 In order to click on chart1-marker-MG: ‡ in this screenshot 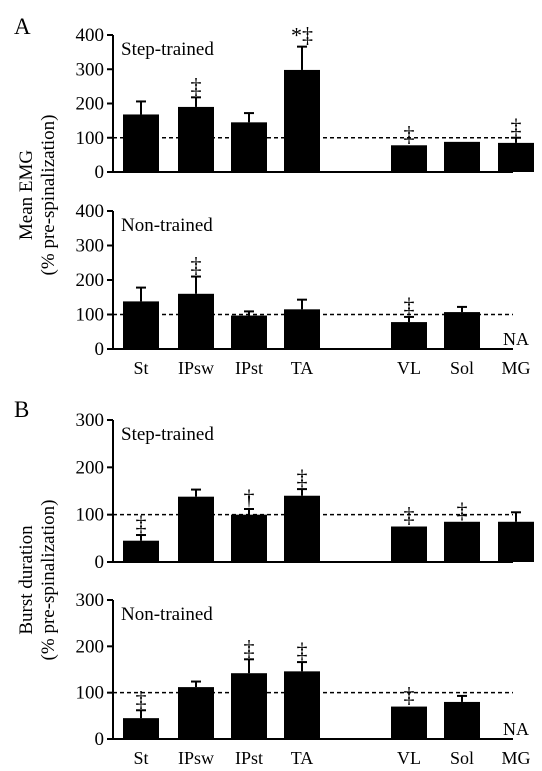, I will do `click(516, 126)`.